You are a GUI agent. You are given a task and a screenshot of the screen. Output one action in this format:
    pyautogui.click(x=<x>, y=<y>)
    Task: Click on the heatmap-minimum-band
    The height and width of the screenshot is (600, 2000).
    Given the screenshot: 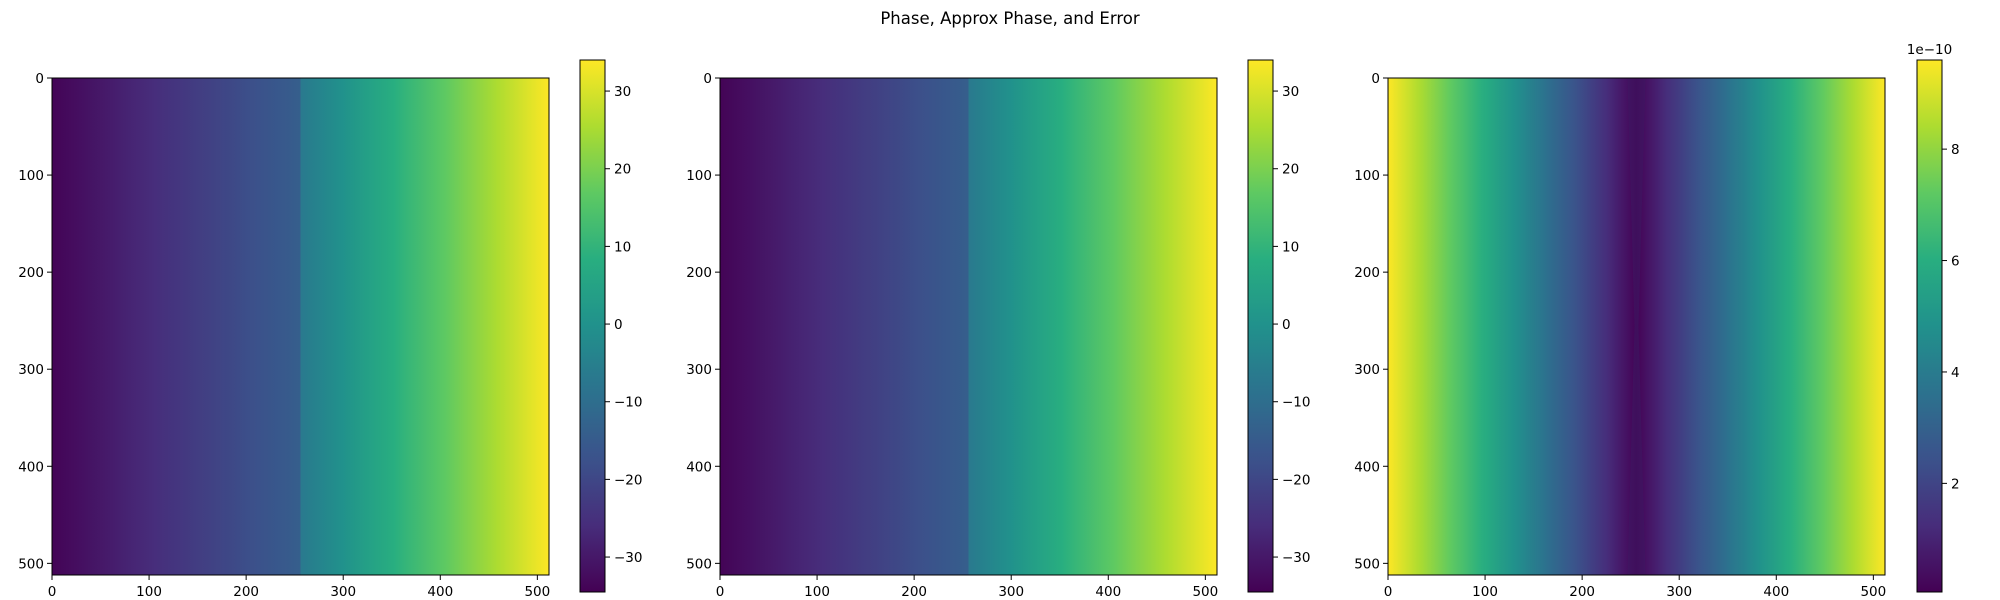 What is the action you would take?
    pyautogui.click(x=1636, y=326)
    